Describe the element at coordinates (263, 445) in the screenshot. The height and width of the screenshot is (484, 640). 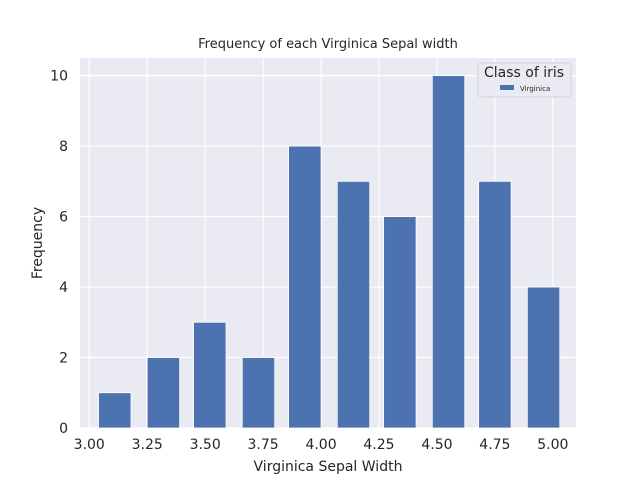
I see `x-tick-label: 3.75` at that location.